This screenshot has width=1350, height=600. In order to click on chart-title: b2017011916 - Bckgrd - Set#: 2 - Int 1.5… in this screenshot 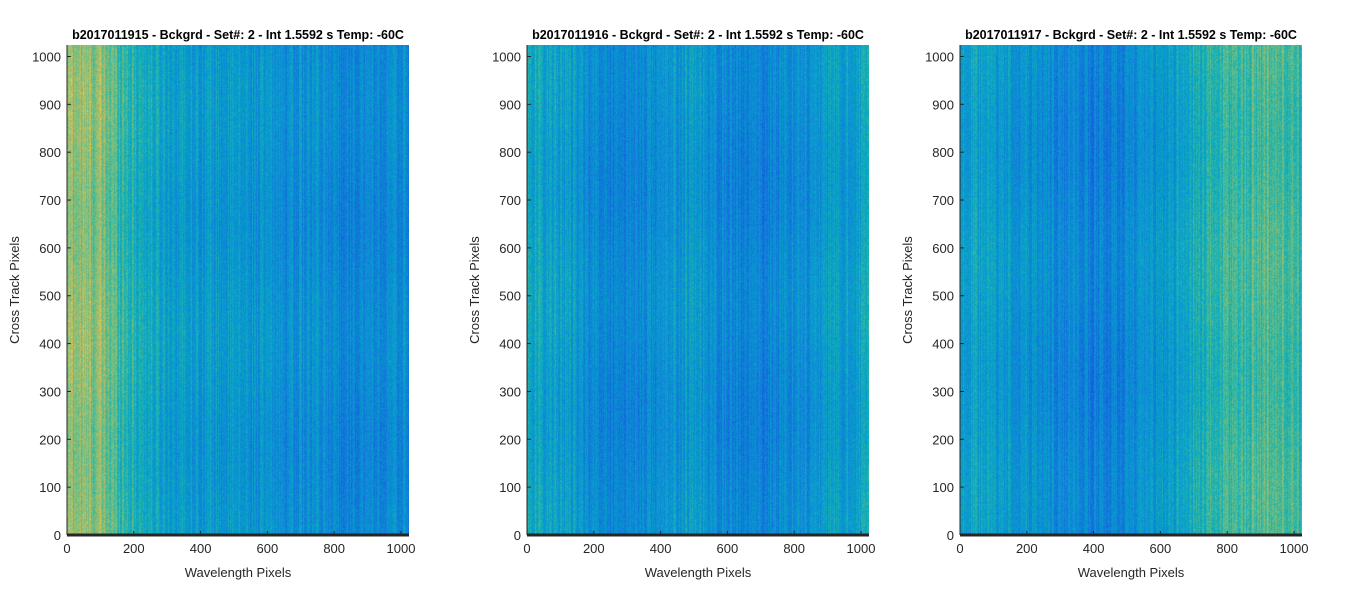, I will do `click(698, 35)`.